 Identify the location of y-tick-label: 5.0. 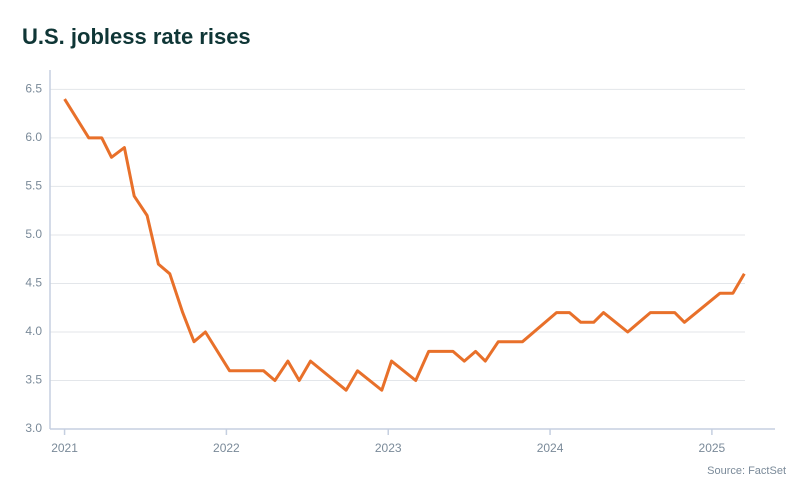
(33, 234).